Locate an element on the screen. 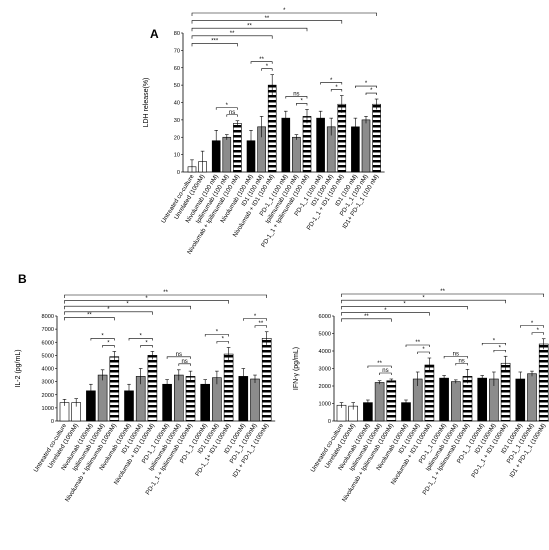  y-tick-label: 10 is located at coordinates (177, 156).